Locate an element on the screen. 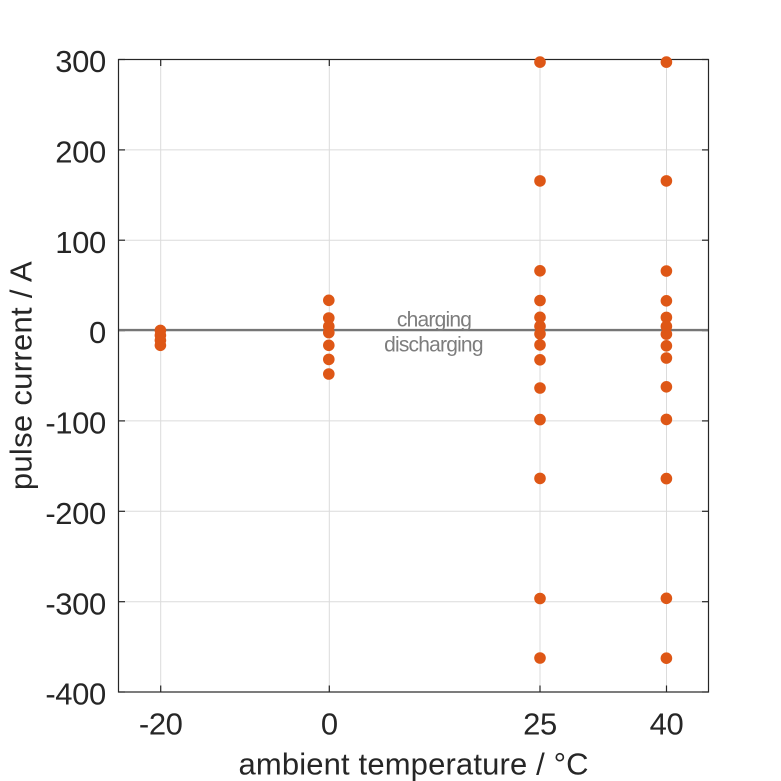 The height and width of the screenshot is (781, 781). svg-text: -200 is located at coordinates (75, 513).